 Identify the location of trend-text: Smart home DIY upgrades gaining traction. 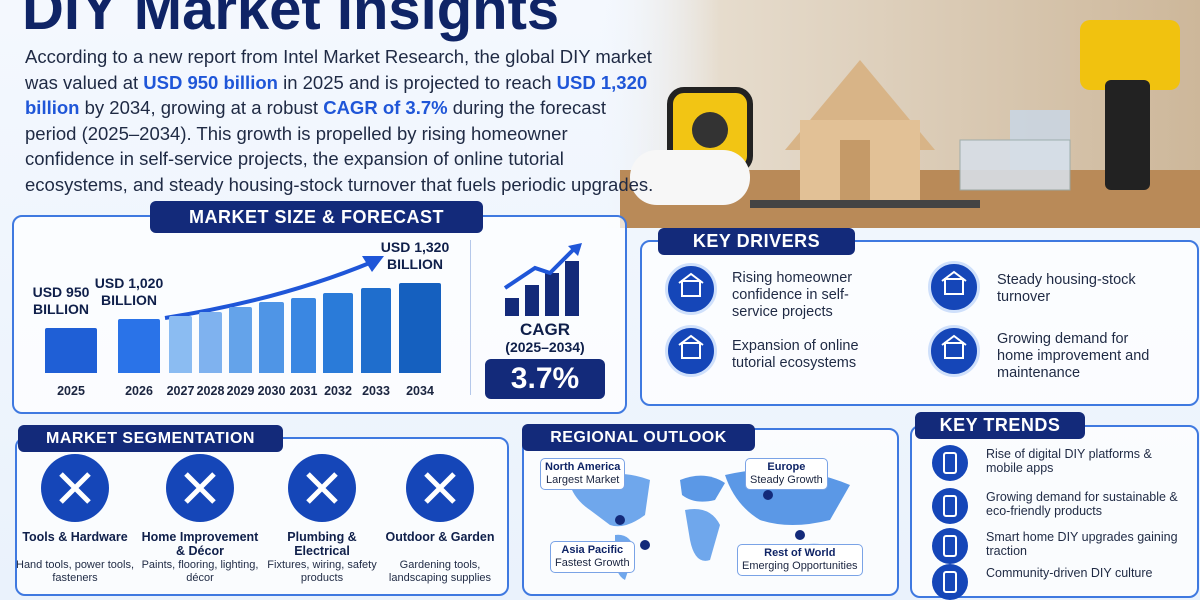
(1082, 544).